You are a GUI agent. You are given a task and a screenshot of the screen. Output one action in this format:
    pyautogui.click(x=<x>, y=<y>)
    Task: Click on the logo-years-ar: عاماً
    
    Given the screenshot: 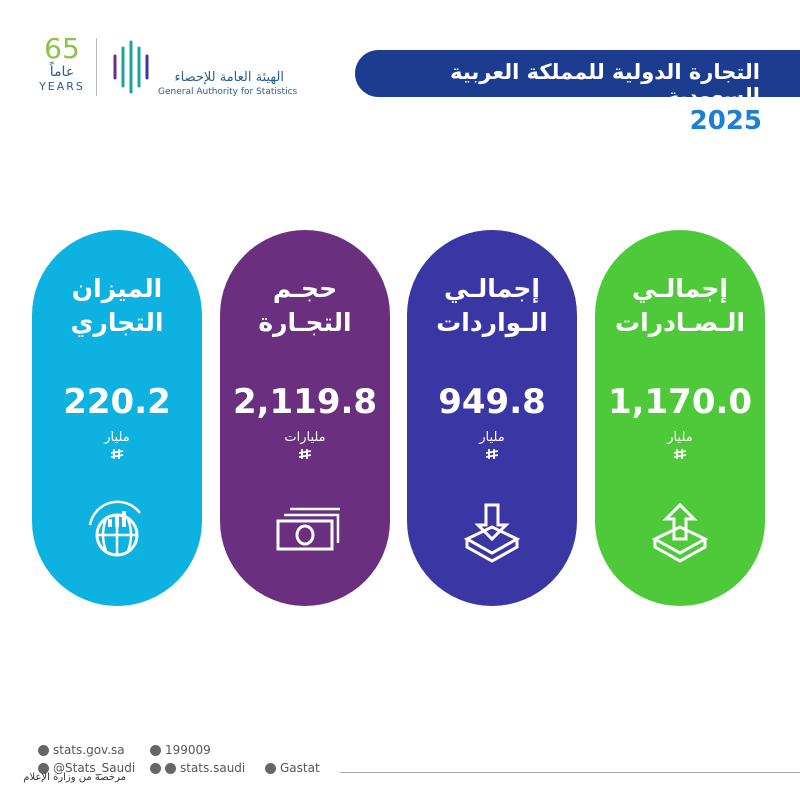 What is the action you would take?
    pyautogui.click(x=62, y=72)
    